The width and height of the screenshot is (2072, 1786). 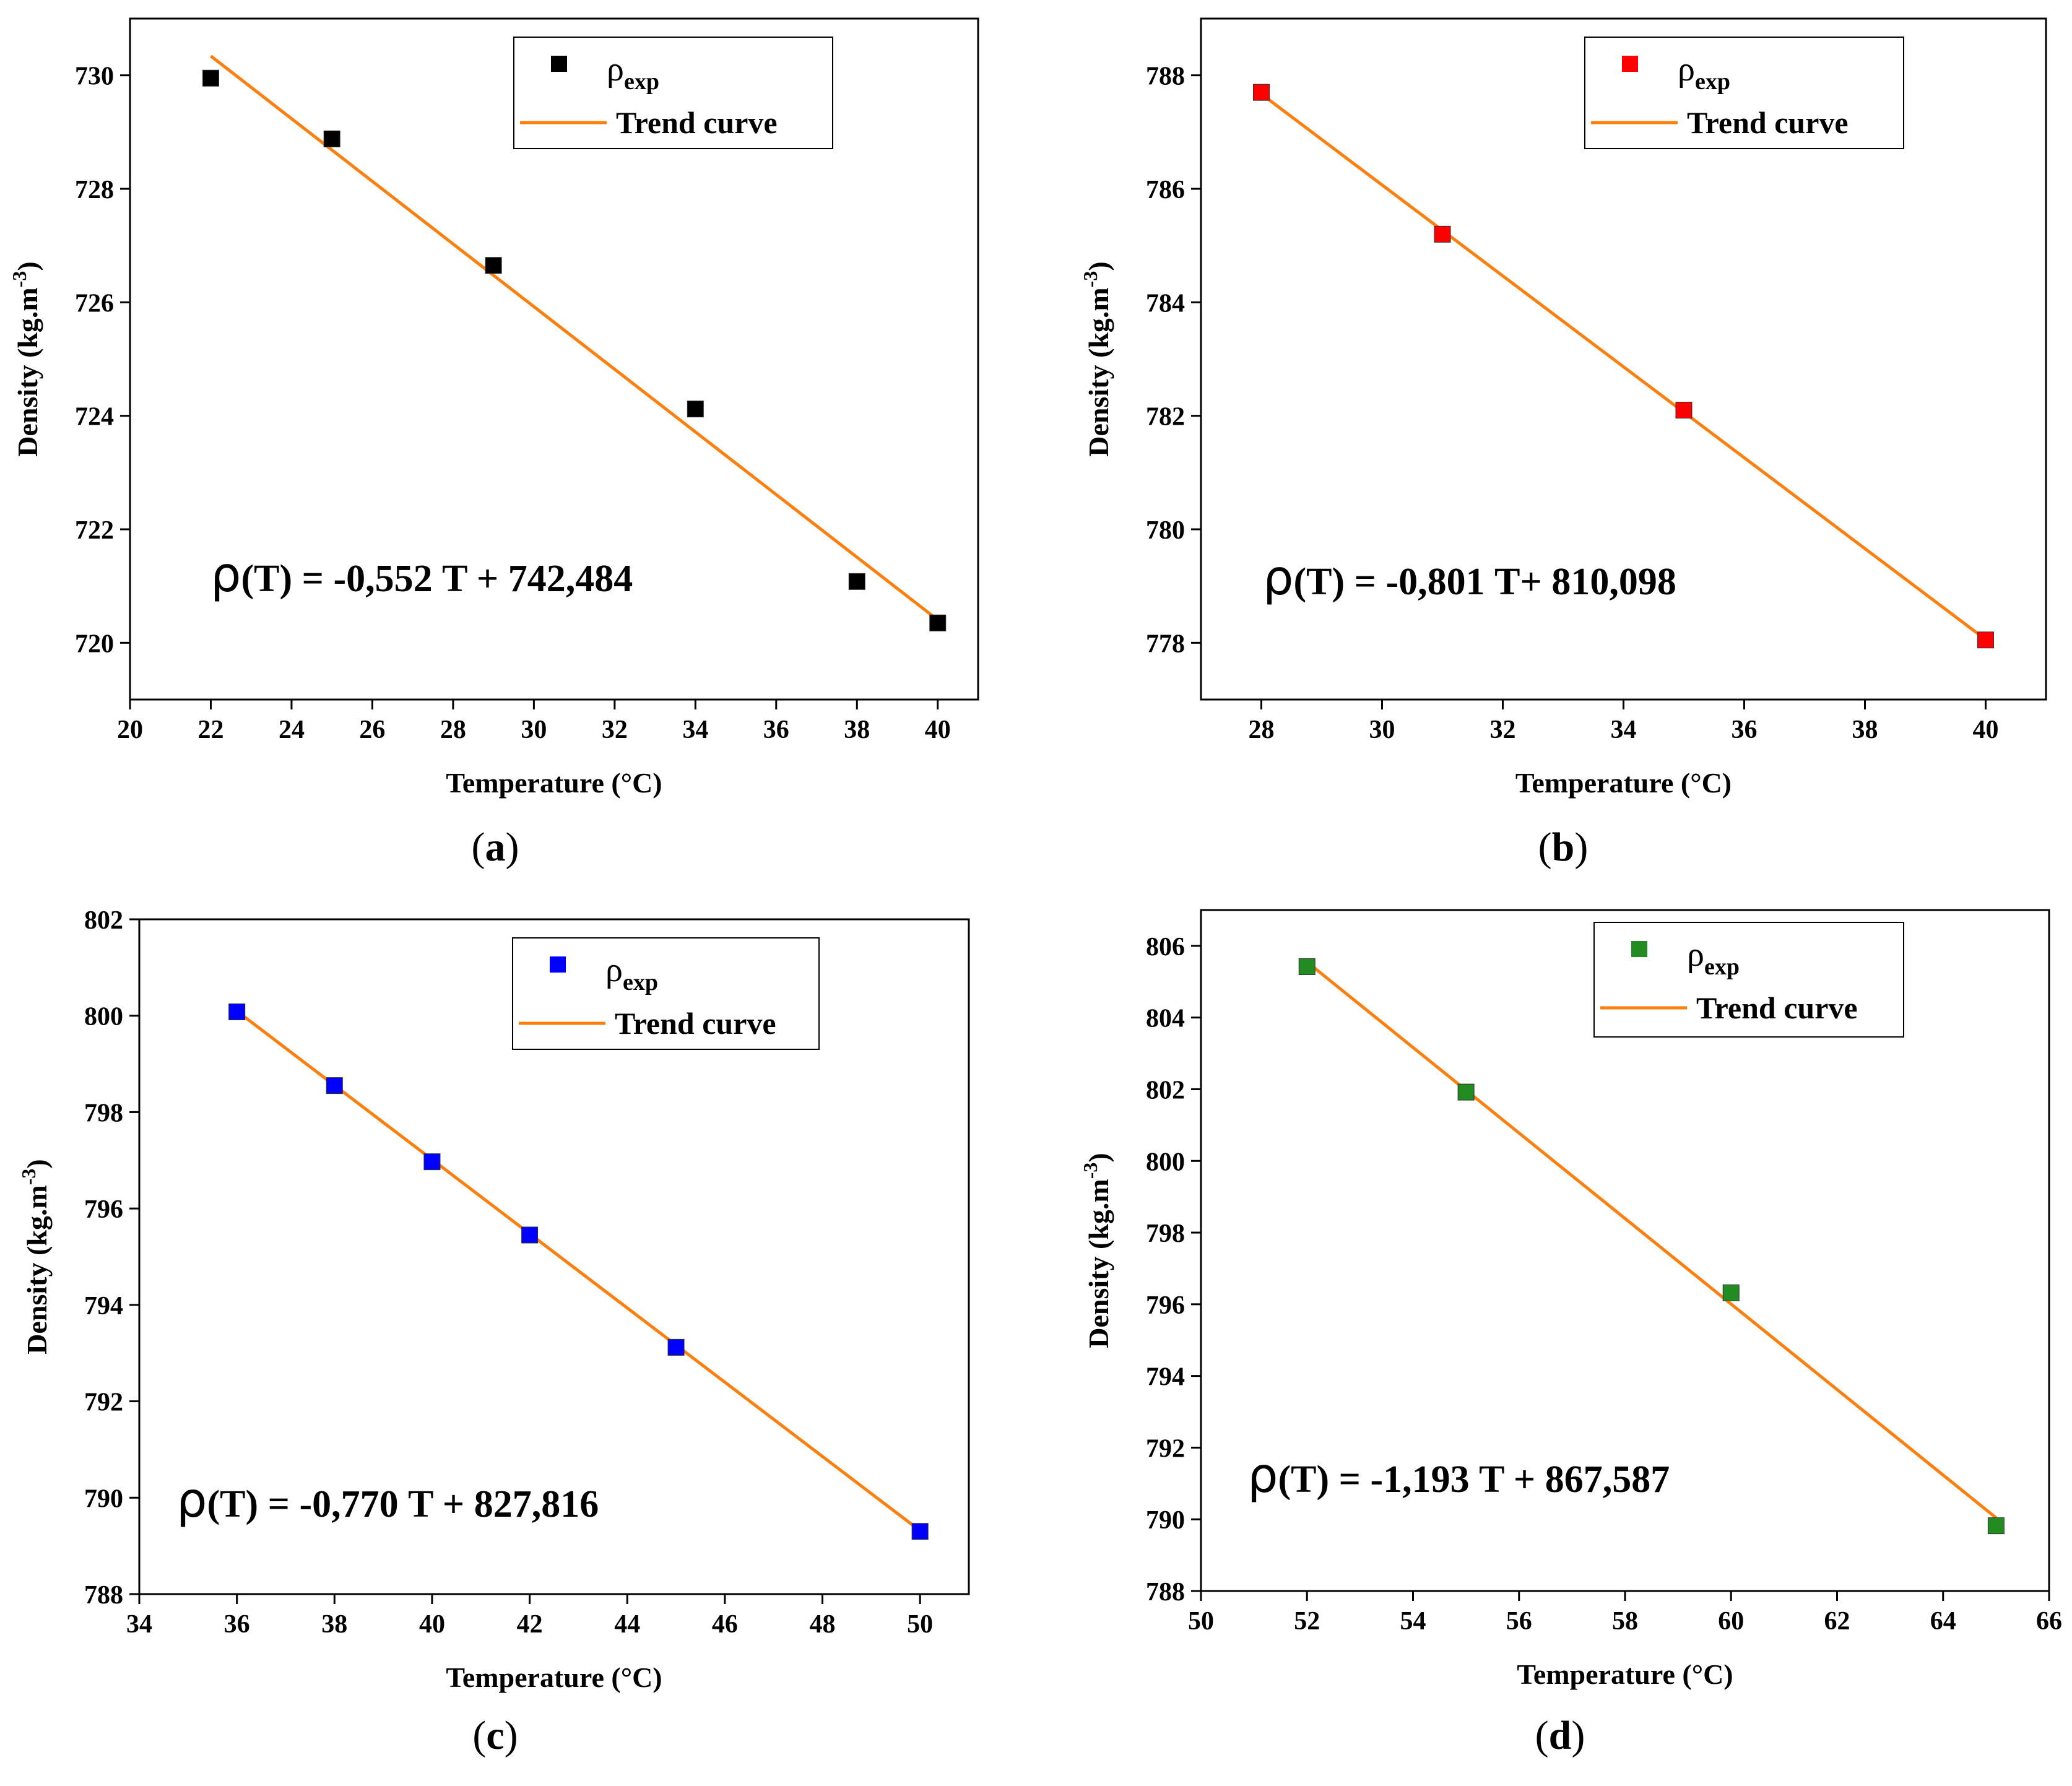 What do you see at coordinates (94, 644) in the screenshot?
I see `y-tick-label: 720` at bounding box center [94, 644].